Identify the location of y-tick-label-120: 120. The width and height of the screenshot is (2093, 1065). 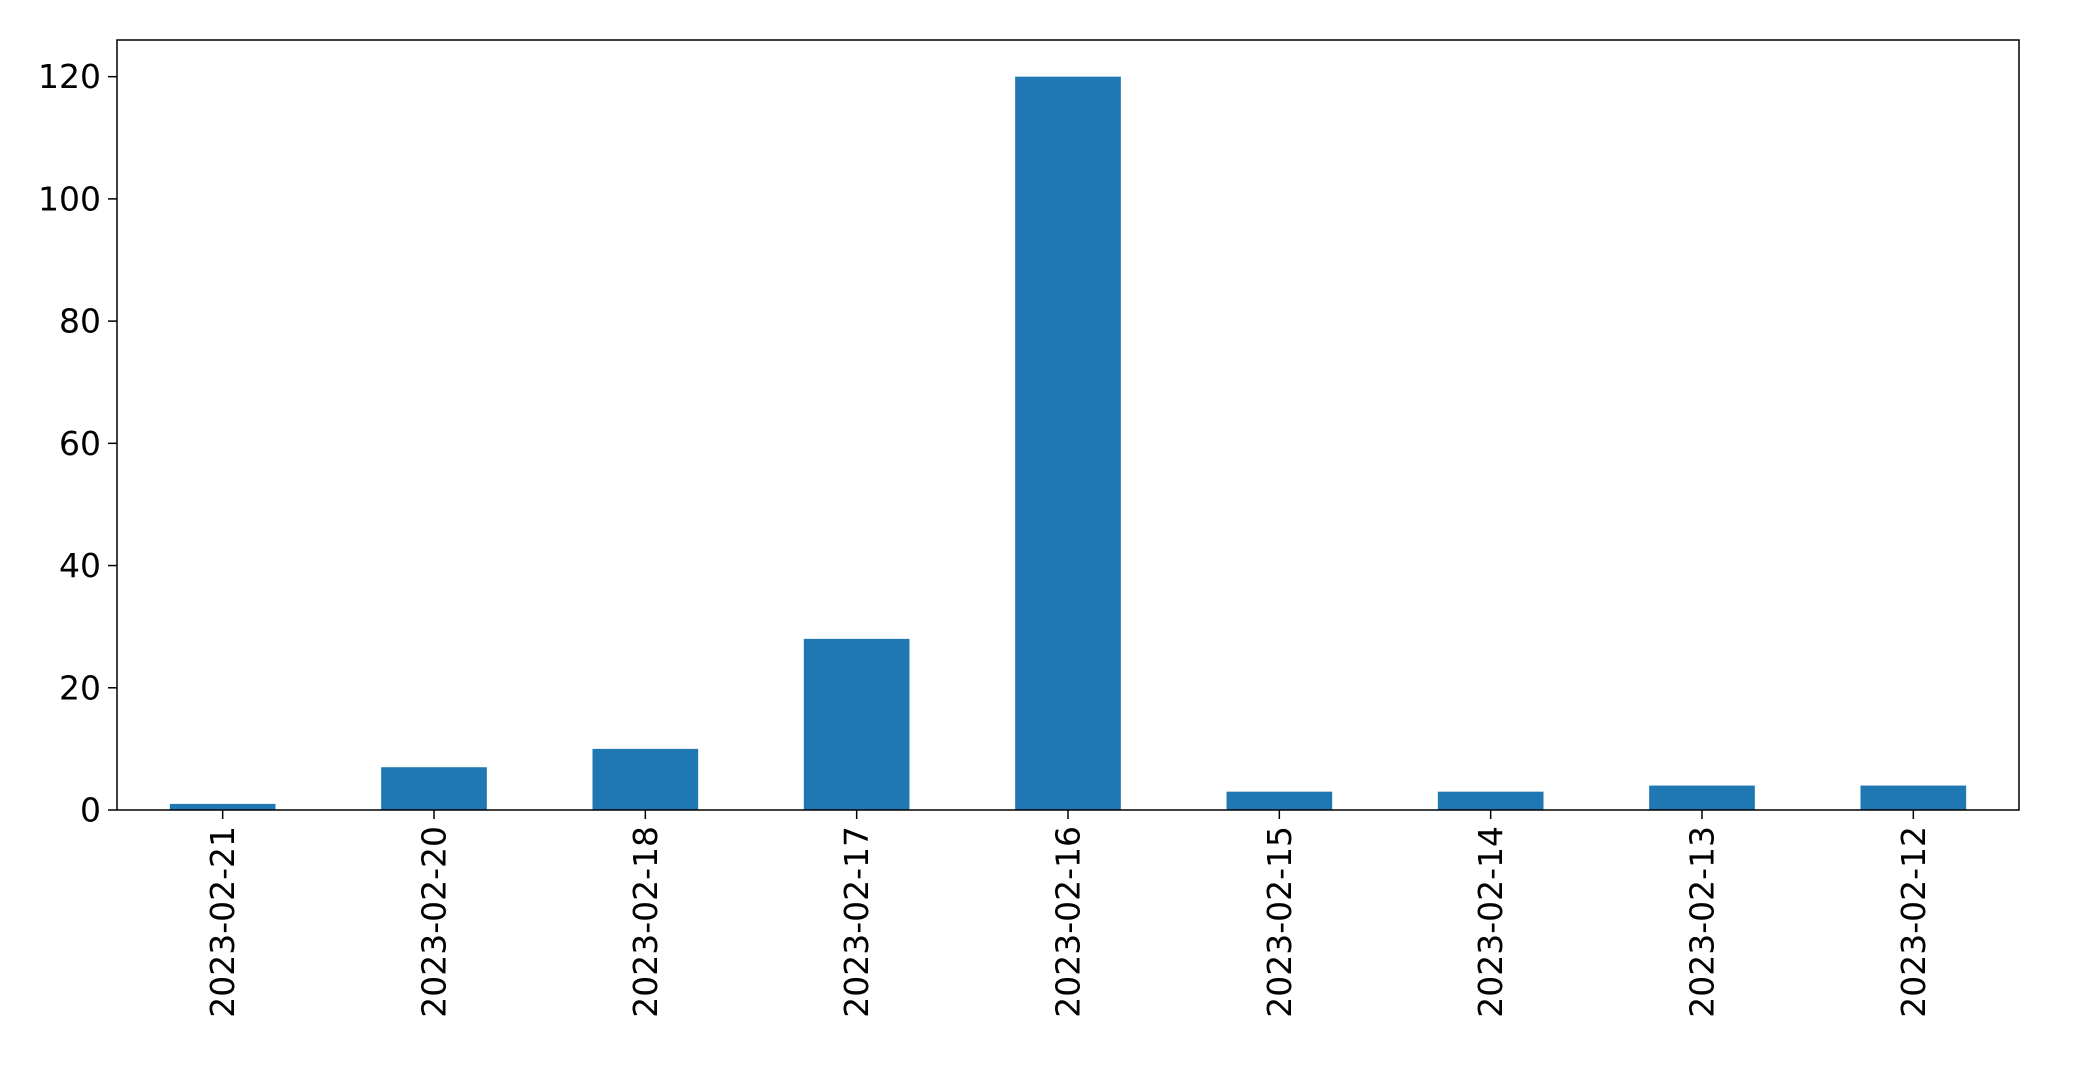
(69, 76).